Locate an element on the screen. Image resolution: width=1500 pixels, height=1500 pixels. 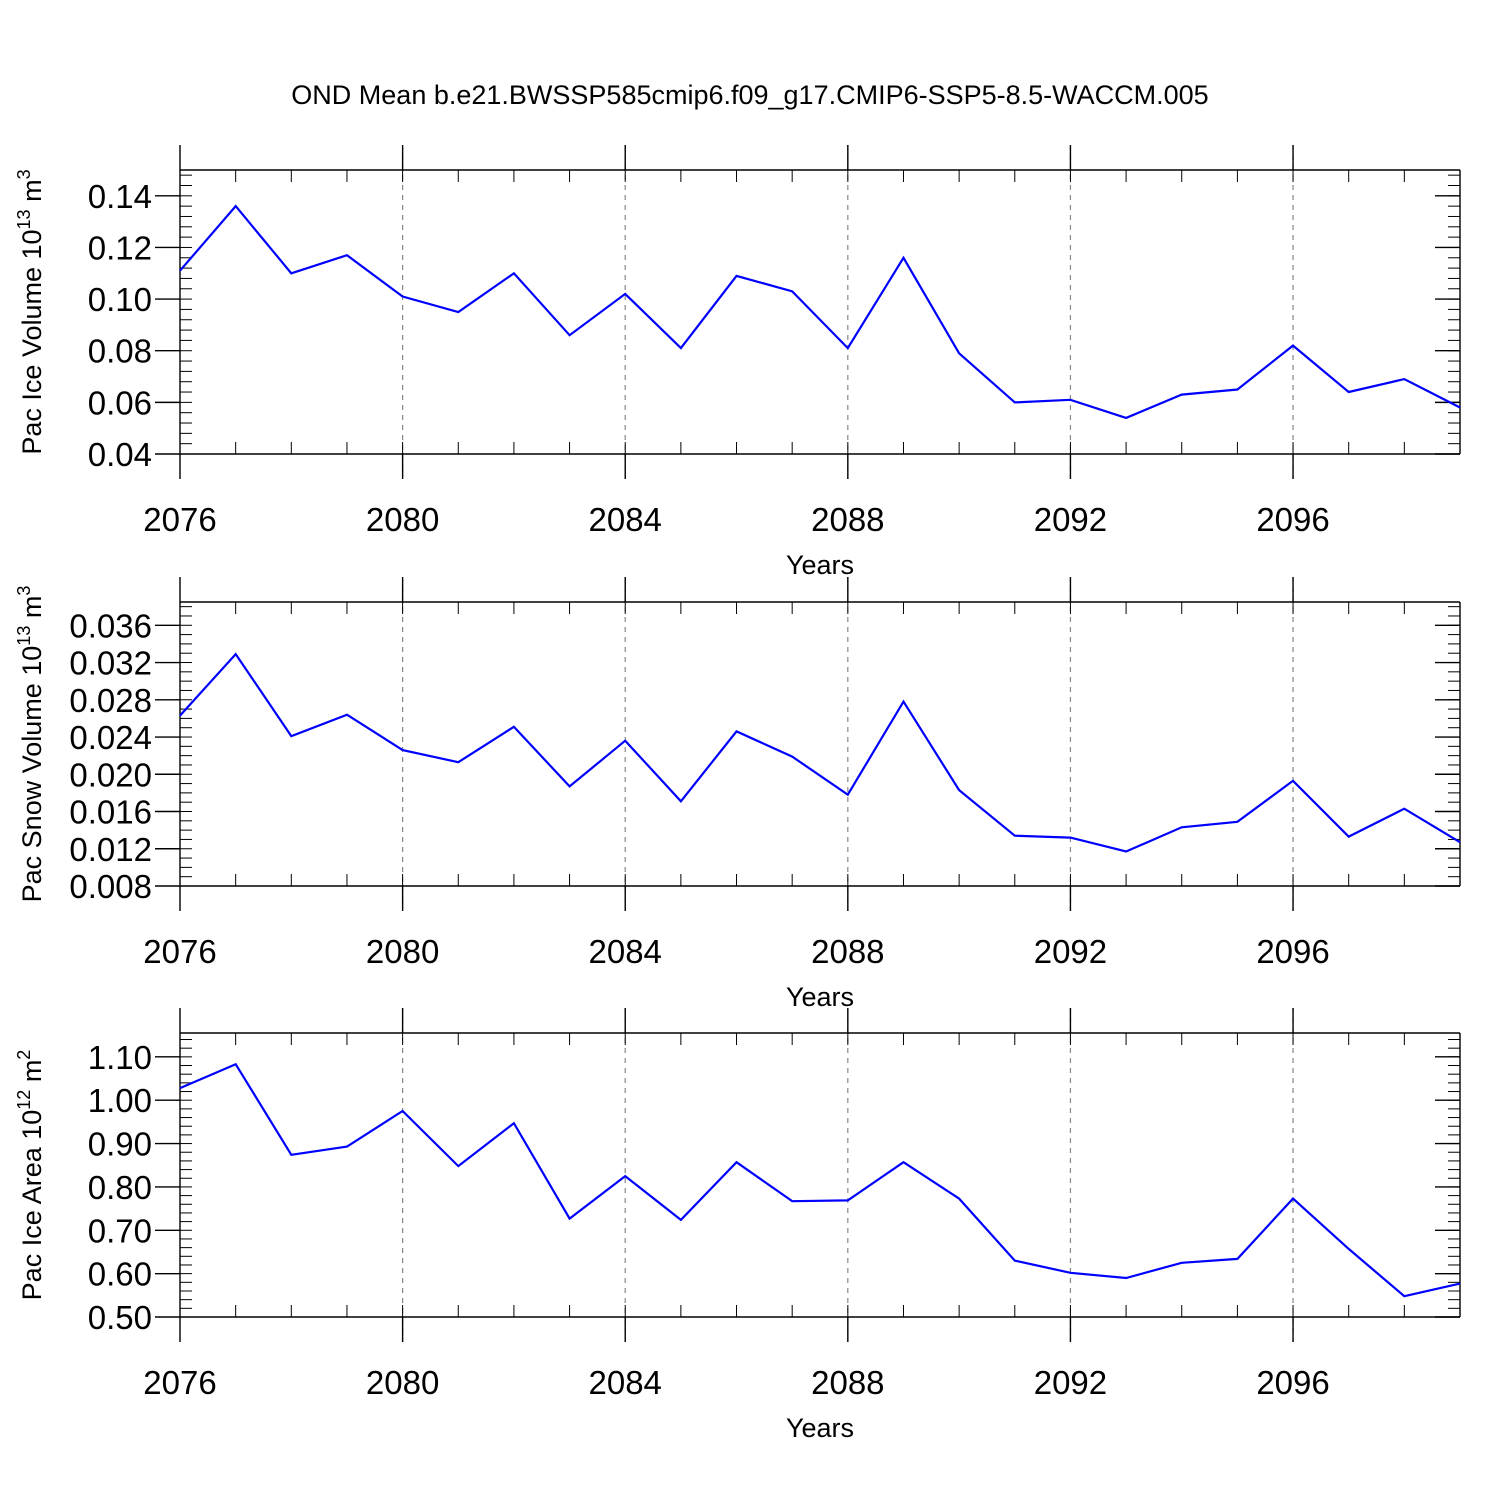
y-tick-label: 0.028 is located at coordinates (110, 700).